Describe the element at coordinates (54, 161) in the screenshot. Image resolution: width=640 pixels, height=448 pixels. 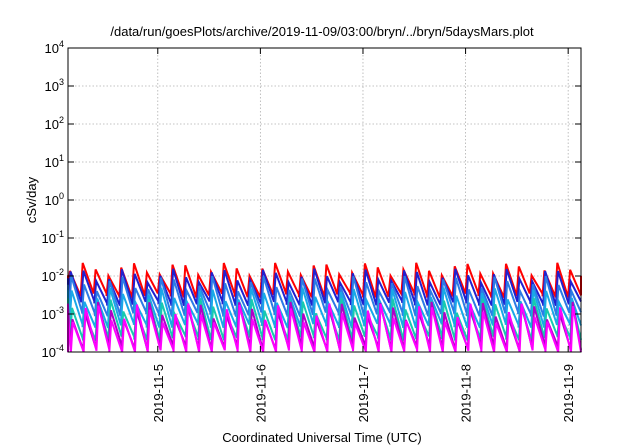
I see `y-tick-label: 10¹` at that location.